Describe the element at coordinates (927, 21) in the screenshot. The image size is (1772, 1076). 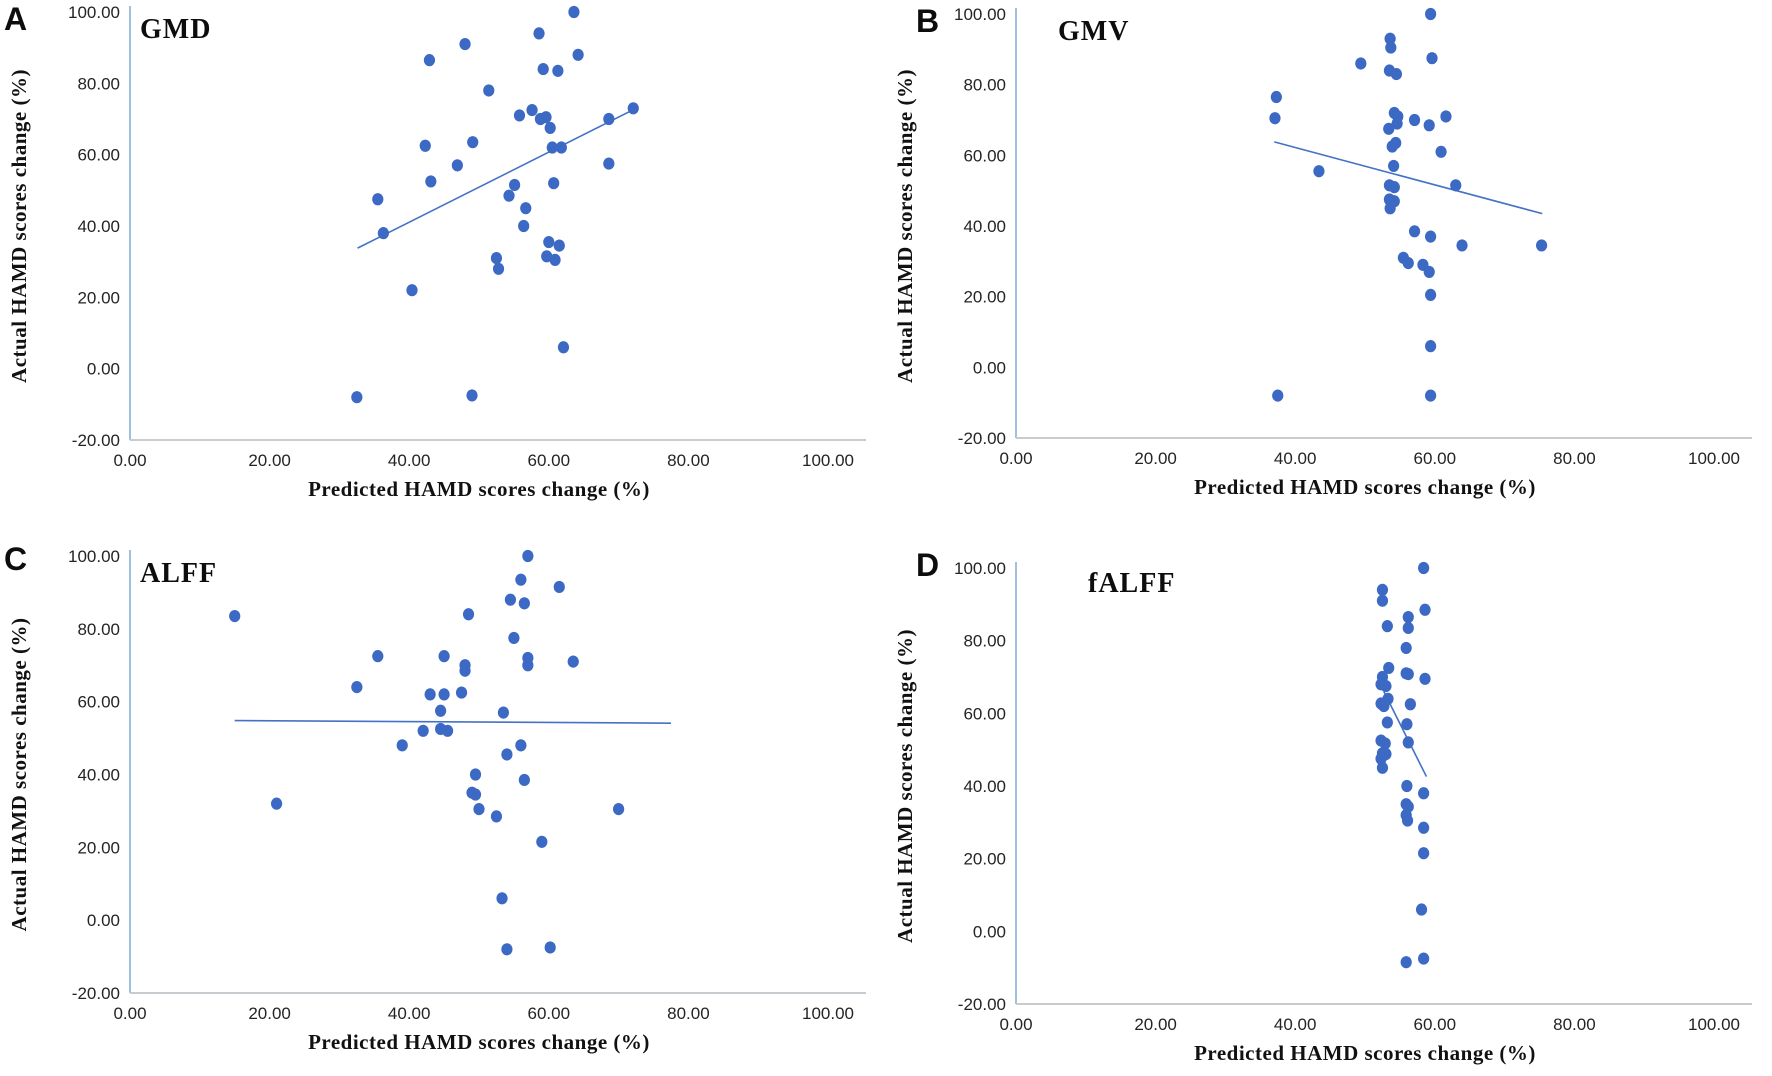
I see `panel-letter: B` at that location.